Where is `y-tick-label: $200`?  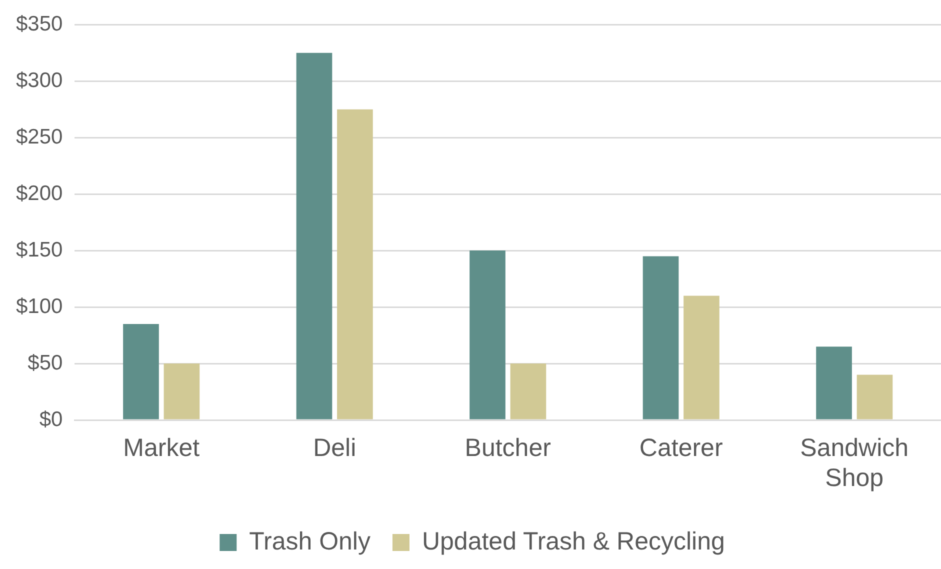
y-tick-label: $200 is located at coordinates (39, 193).